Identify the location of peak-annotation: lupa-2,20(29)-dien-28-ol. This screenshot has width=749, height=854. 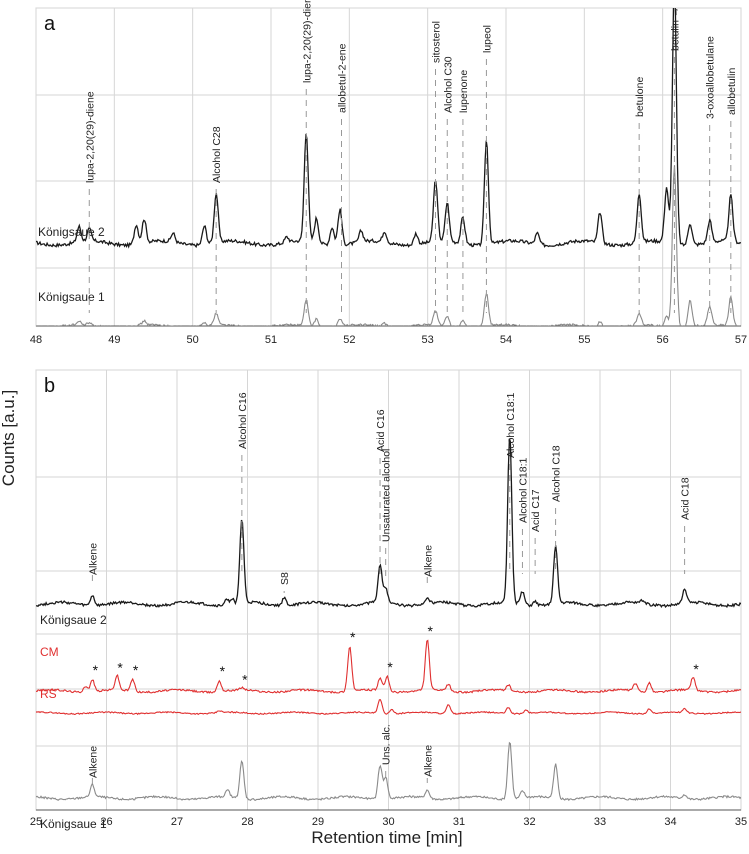
(307, 41).